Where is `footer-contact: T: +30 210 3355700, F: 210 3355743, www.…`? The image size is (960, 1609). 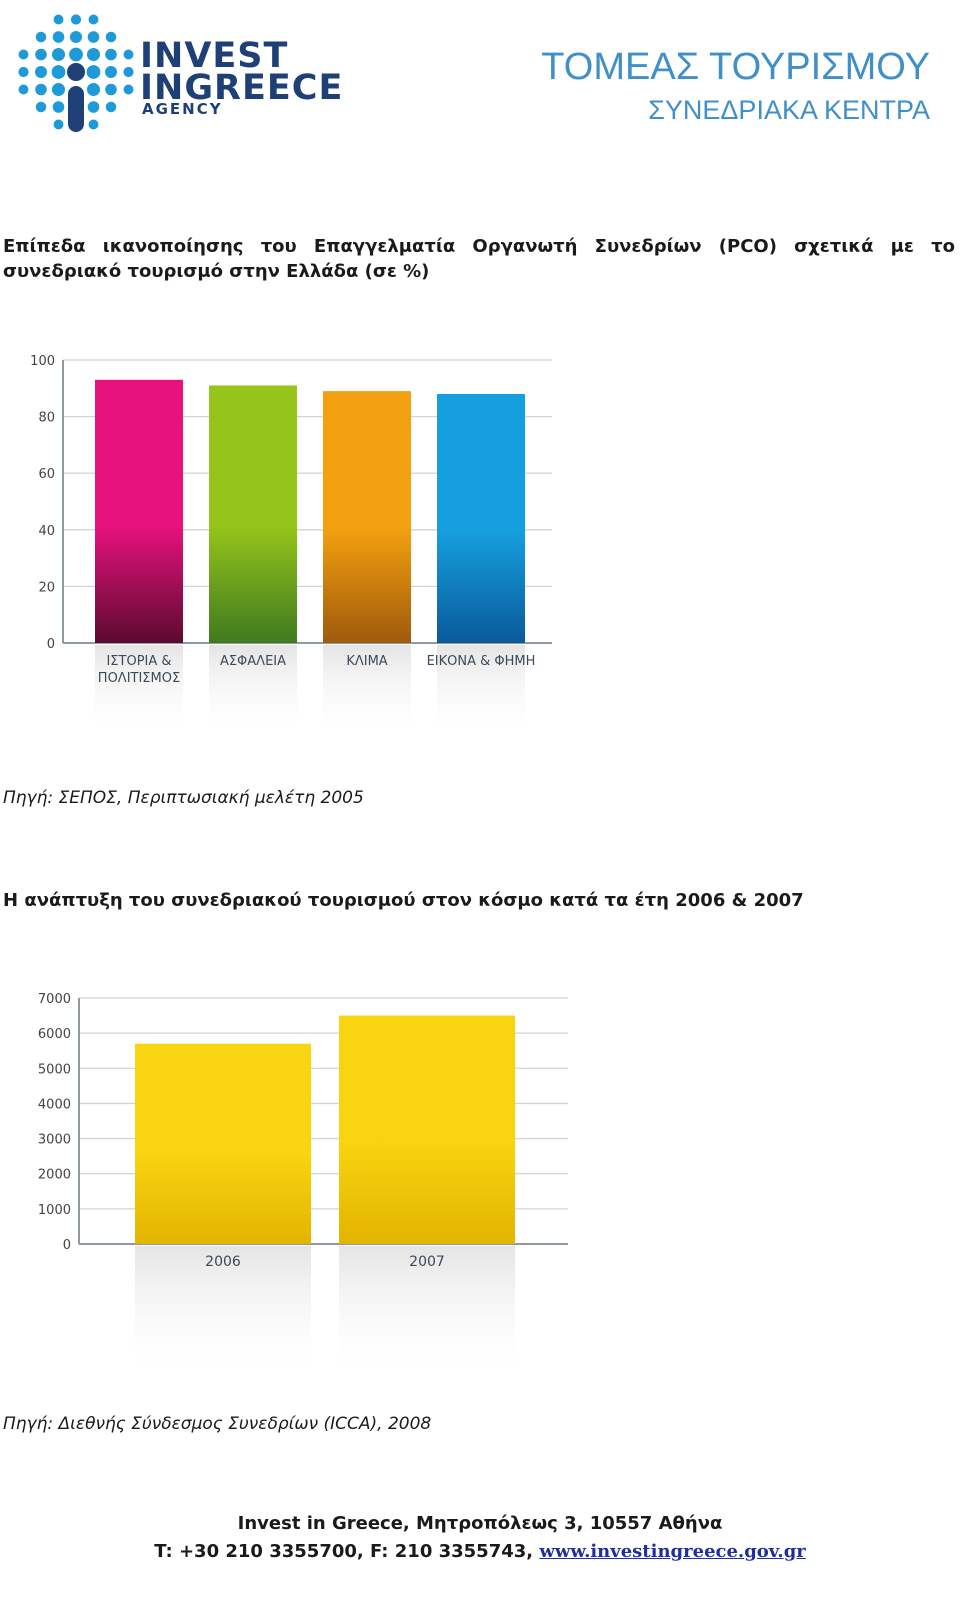
footer-contact: T: +30 210 3355700, F: 210 3355743, www.… is located at coordinates (480, 1551).